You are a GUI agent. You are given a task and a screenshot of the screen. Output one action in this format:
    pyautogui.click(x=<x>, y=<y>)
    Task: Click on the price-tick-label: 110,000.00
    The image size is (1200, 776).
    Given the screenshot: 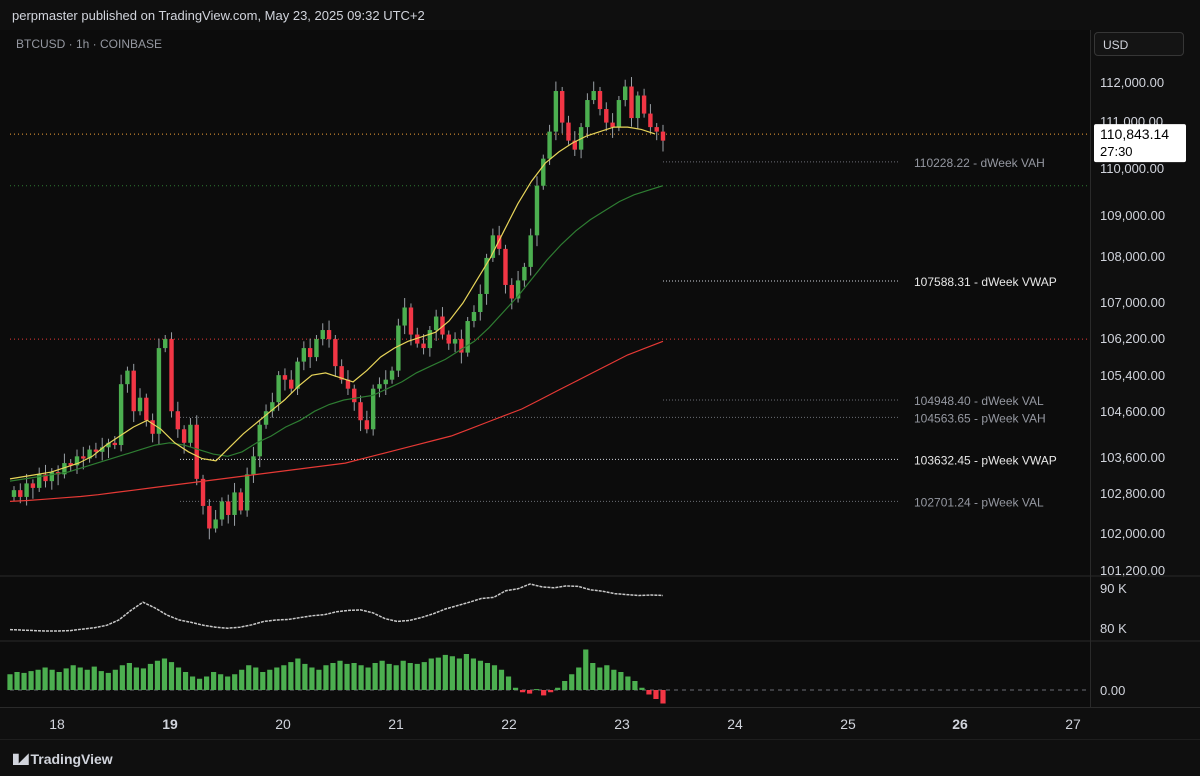 What is the action you would take?
    pyautogui.click(x=1132, y=168)
    